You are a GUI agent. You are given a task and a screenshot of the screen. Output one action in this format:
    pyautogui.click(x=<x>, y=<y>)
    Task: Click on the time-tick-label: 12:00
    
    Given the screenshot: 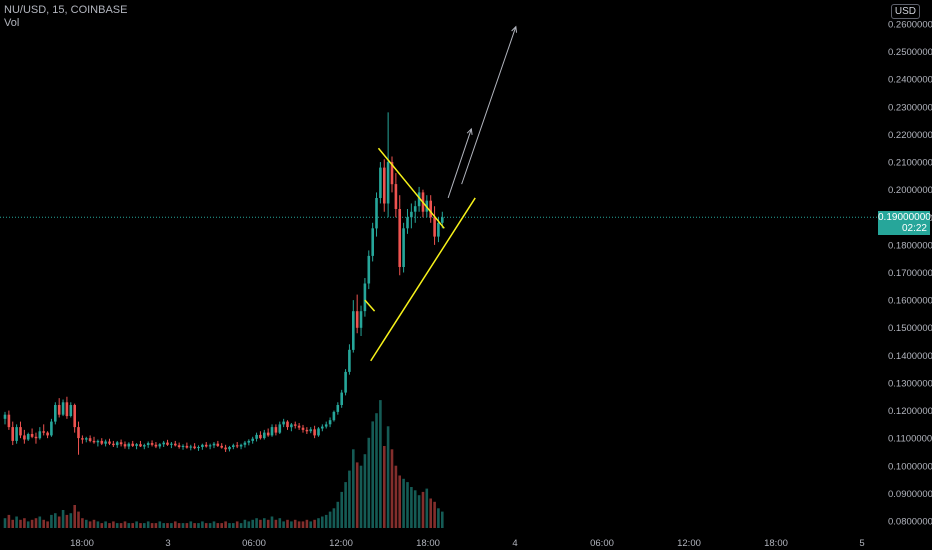 What is the action you would take?
    pyautogui.click(x=341, y=543)
    